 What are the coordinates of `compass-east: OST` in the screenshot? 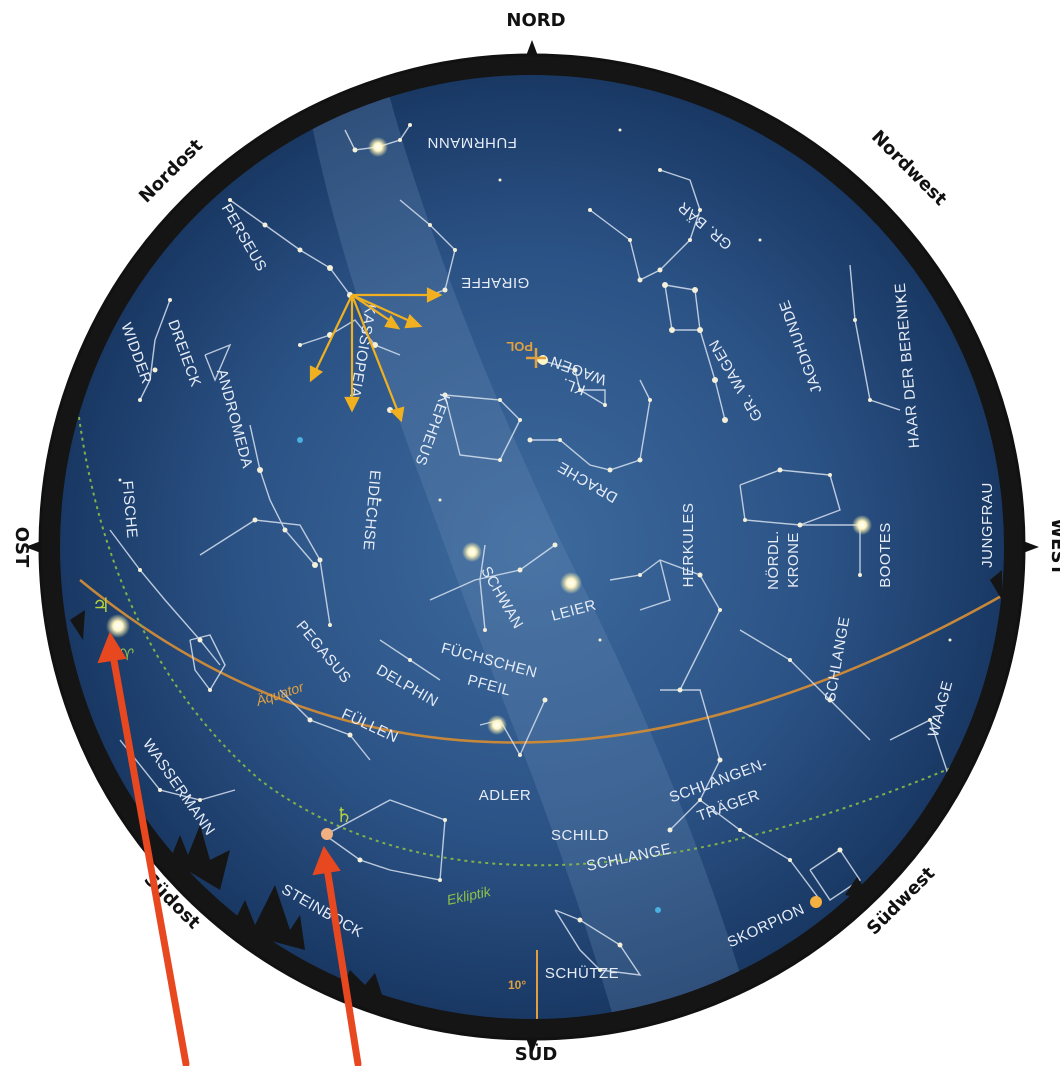 It's located at (21, 547).